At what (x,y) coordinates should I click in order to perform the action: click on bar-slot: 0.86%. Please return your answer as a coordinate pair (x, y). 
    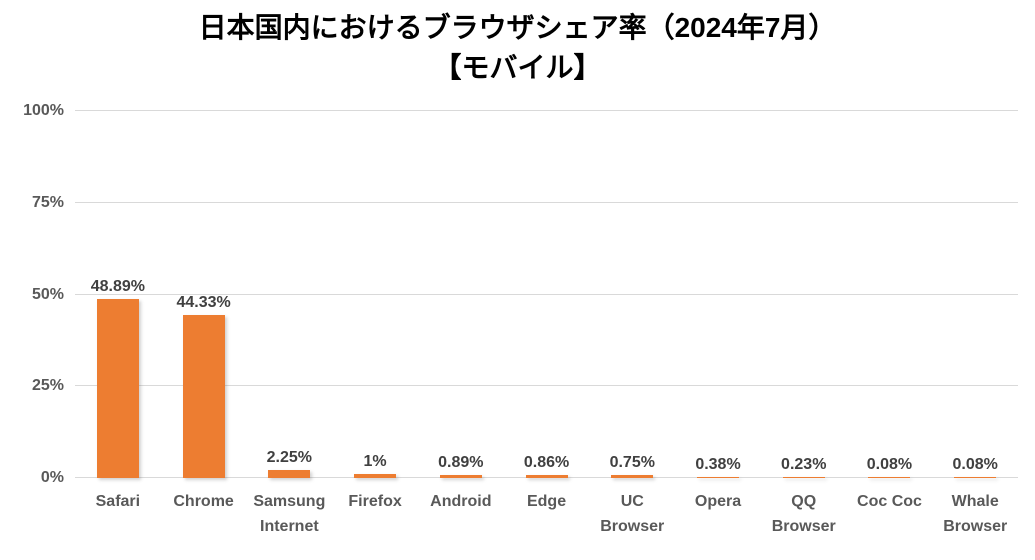
    Looking at the image, I should click on (547, 294).